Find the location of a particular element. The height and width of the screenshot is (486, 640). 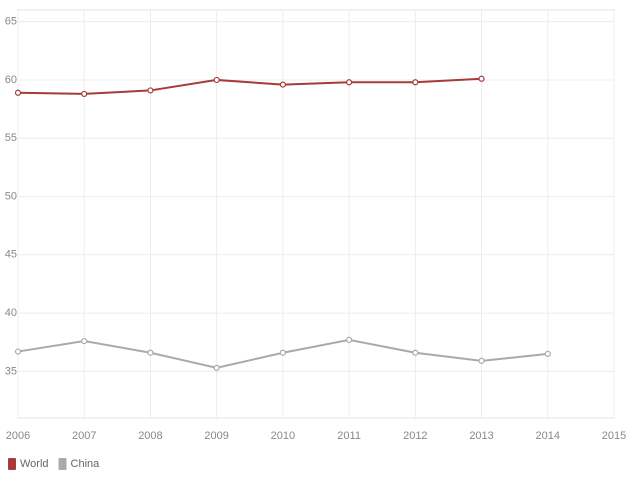

y-tick-label: 50 is located at coordinates (11, 196).